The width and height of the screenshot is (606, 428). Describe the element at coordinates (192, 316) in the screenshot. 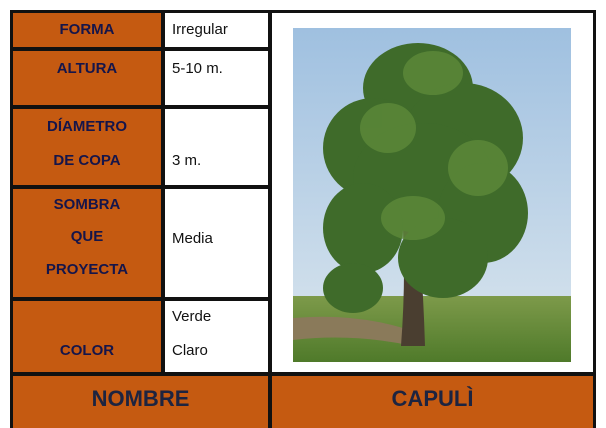

I see `row-value: Verde` at that location.